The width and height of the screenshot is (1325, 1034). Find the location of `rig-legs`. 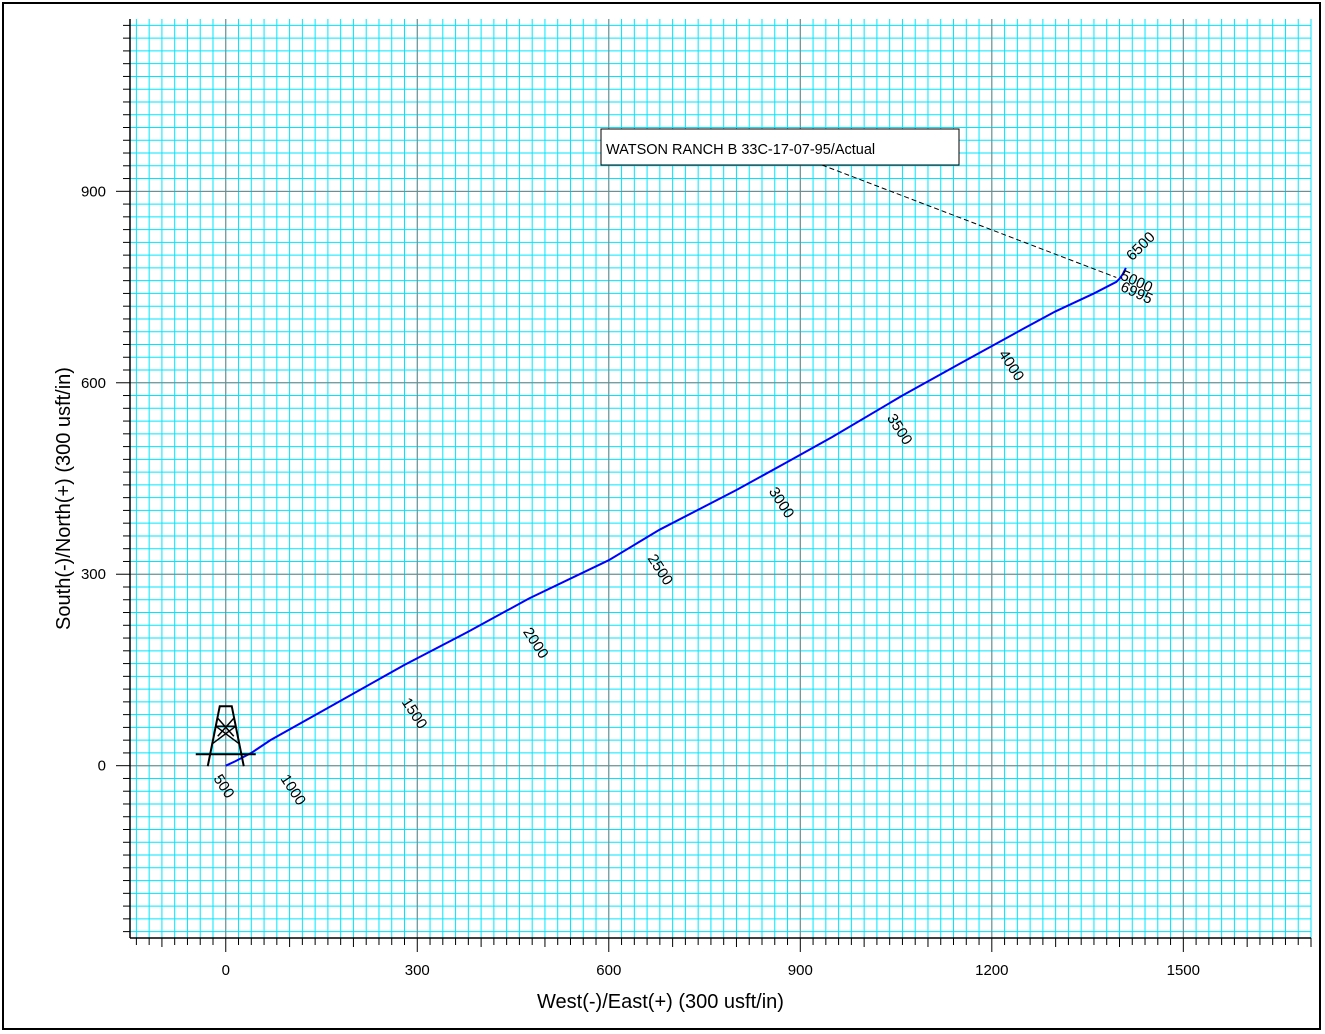

rig-legs is located at coordinates (225, 736).